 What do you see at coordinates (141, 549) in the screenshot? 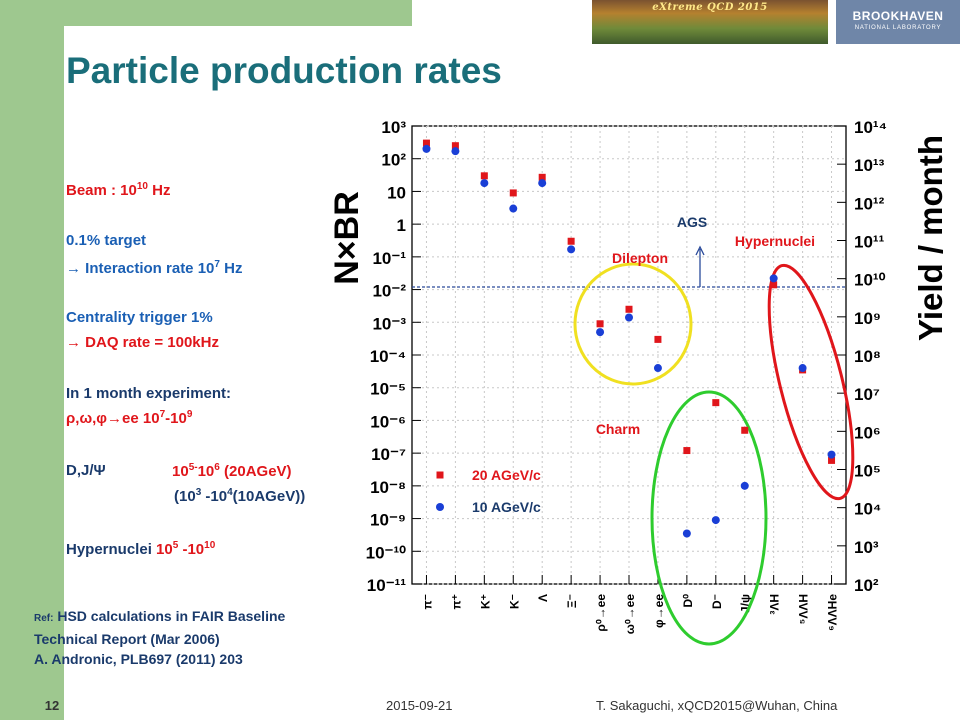
I see `hypernuclei-rate: Hypernuclei 105 -1010` at bounding box center [141, 549].